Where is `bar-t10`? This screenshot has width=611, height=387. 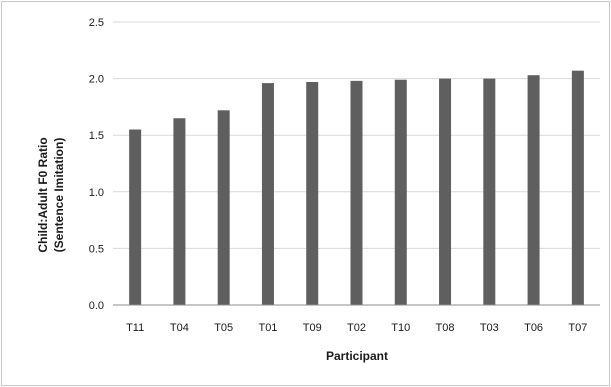 bar-t10 is located at coordinates (400, 192).